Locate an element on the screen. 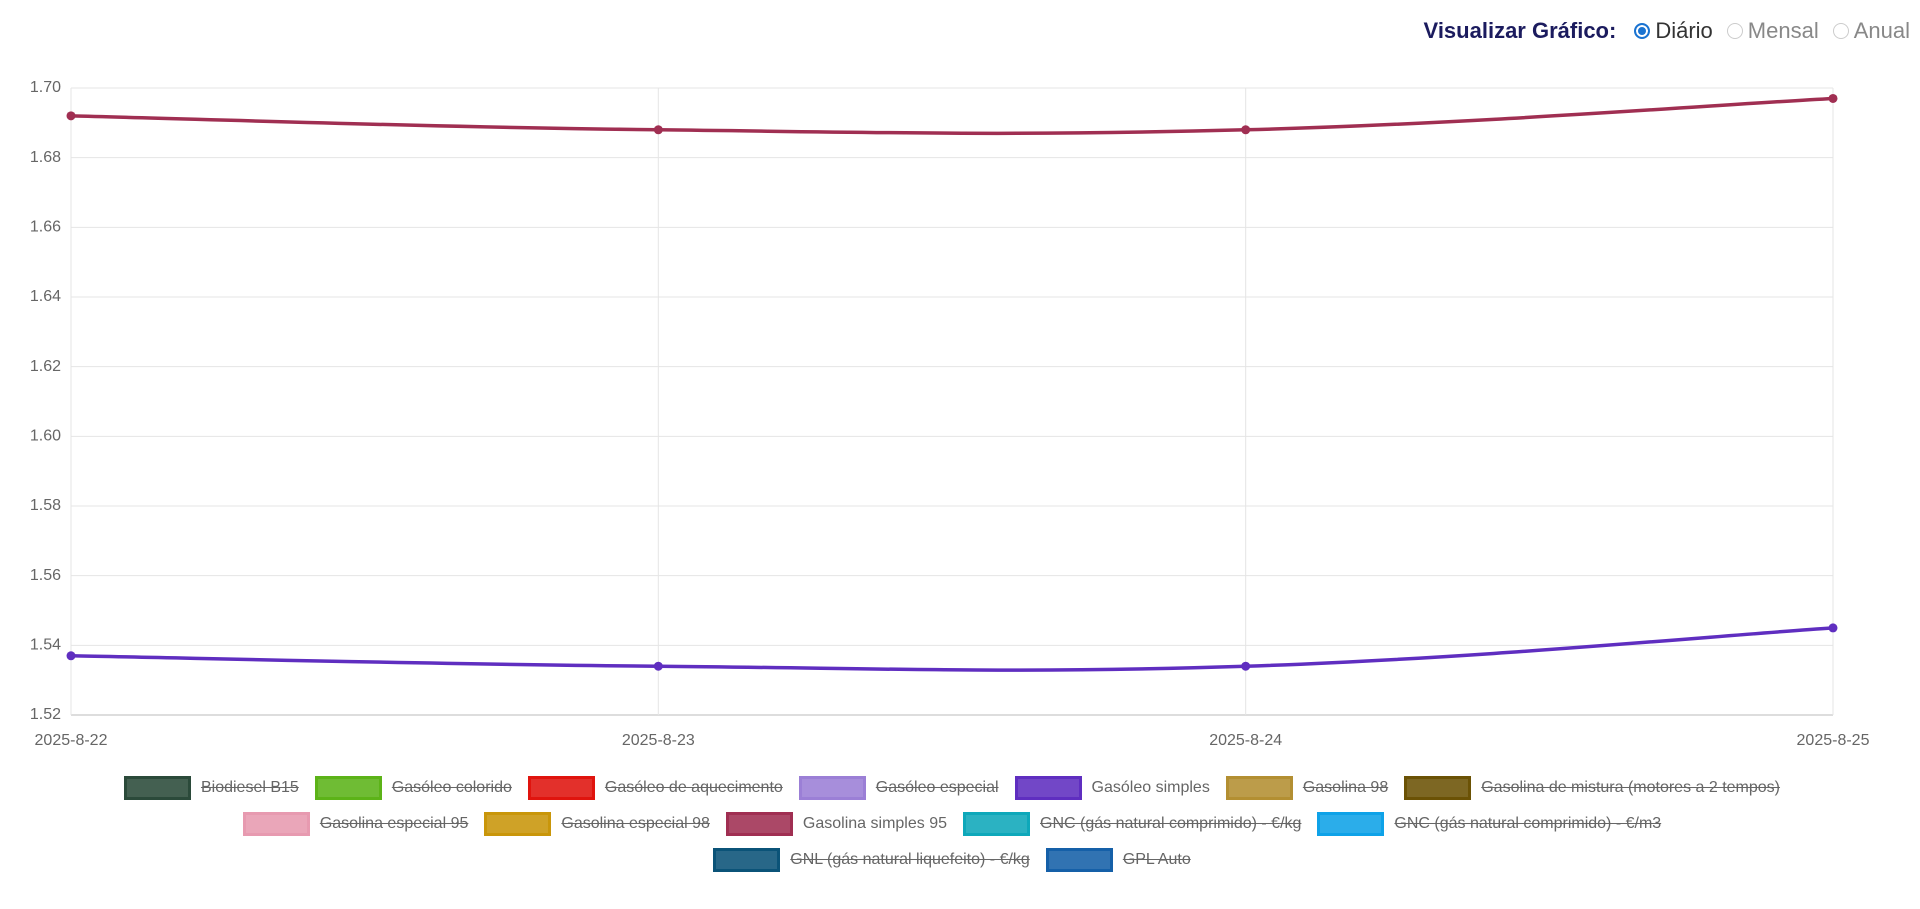  radio-option: Anual is located at coordinates (1871, 31).